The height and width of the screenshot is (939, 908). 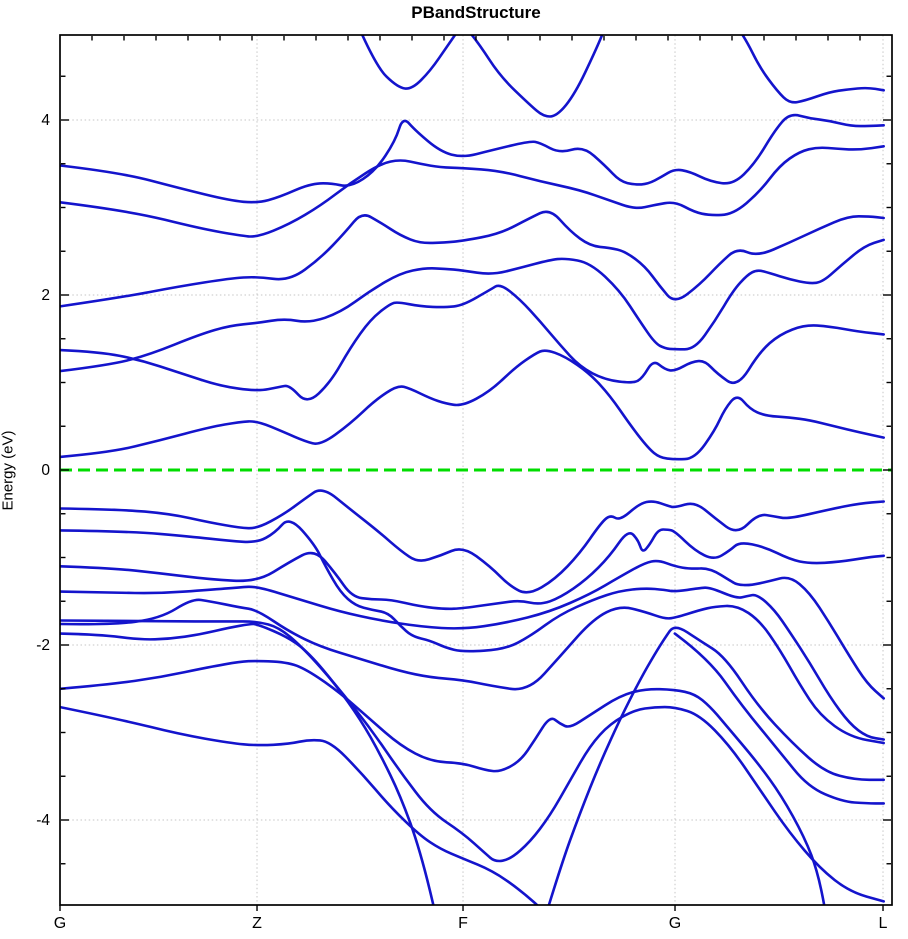 What do you see at coordinates (463, 923) in the screenshot?
I see `x-tick-label-2: F` at bounding box center [463, 923].